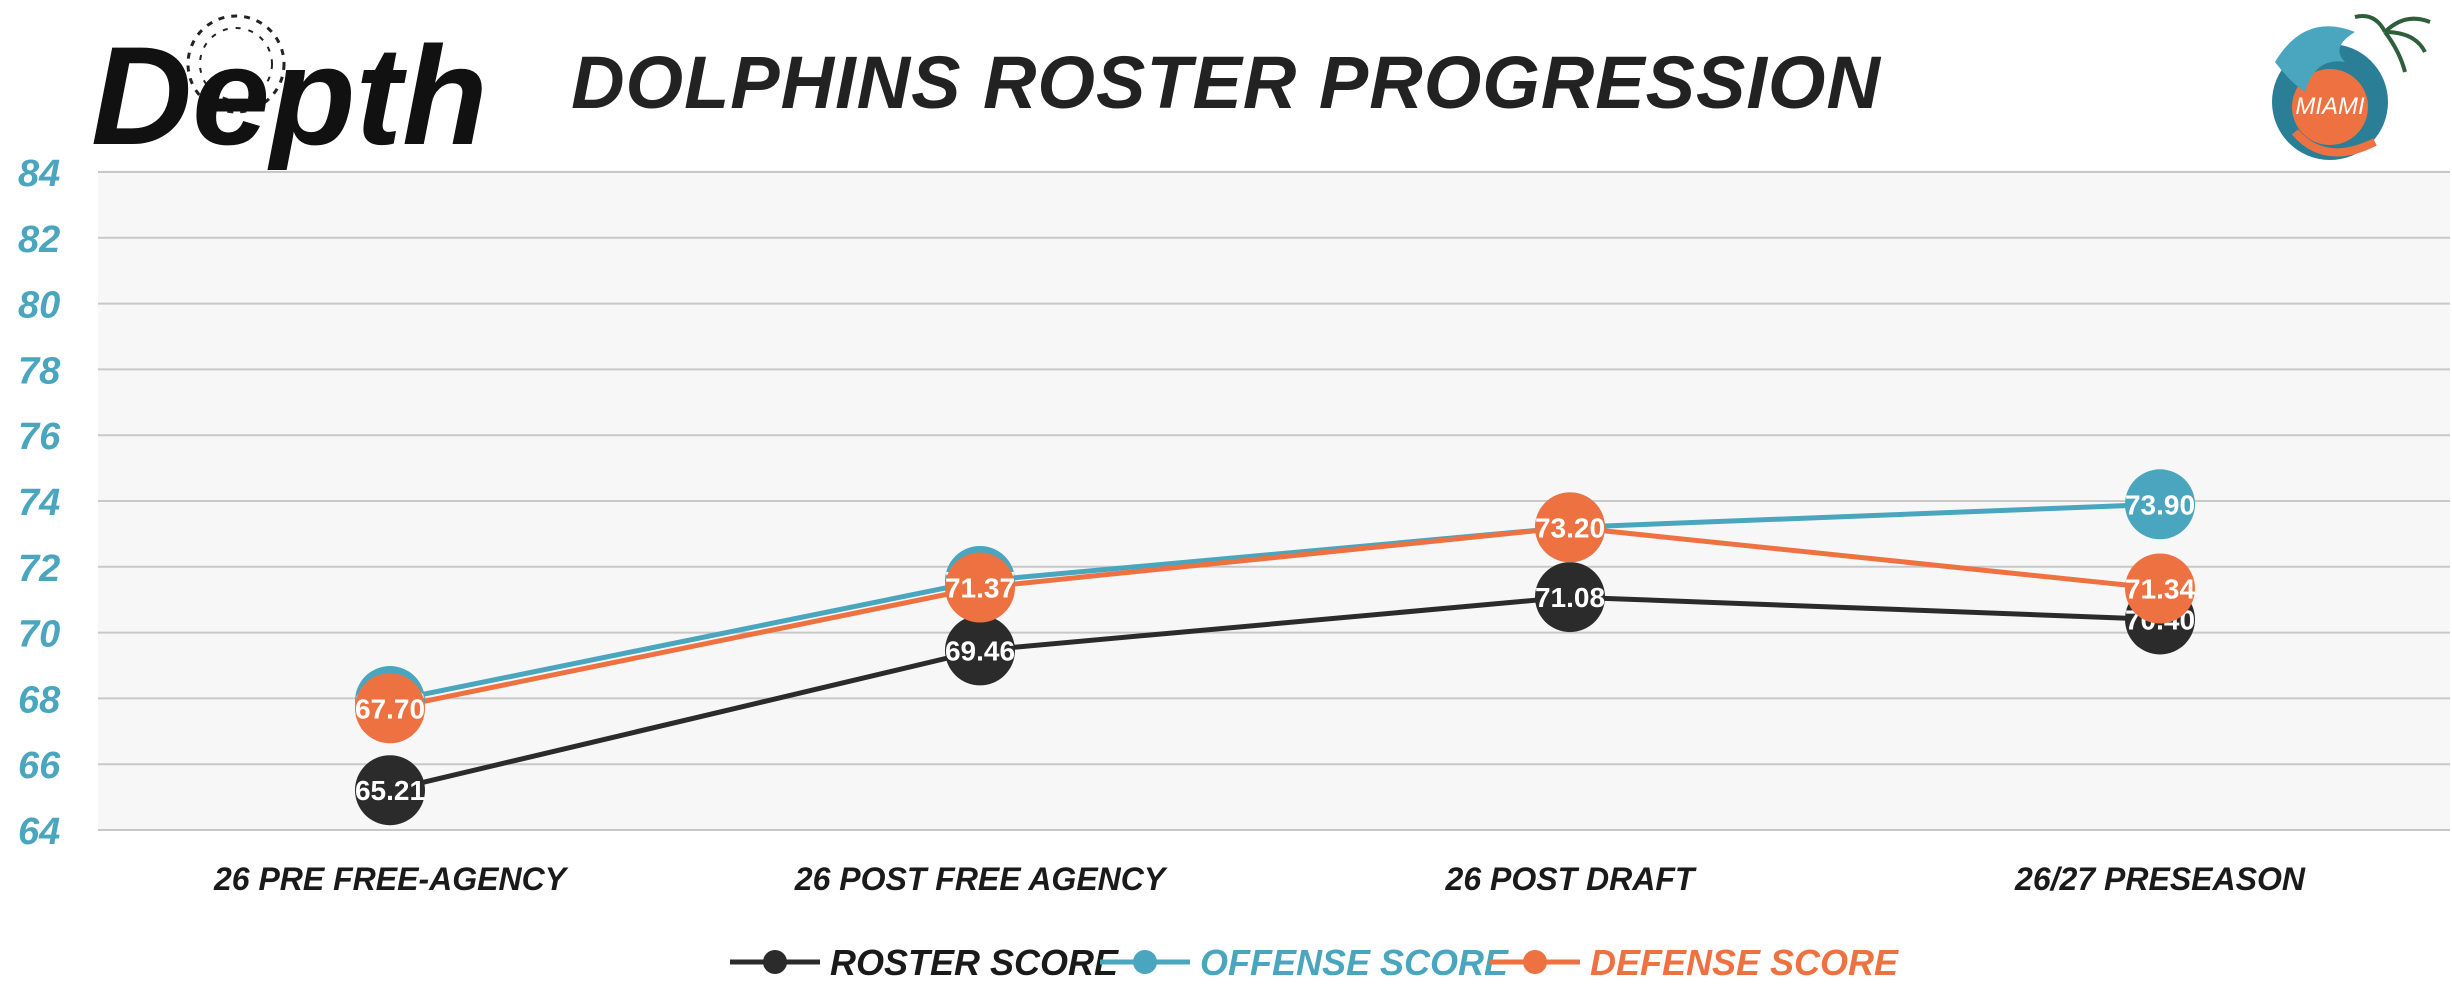  What do you see at coordinates (981, 879) in the screenshot?
I see `x-tick-label: 26 POST FREE AGENCY` at bounding box center [981, 879].